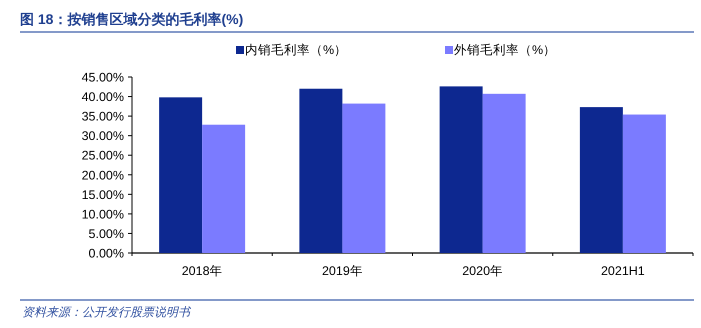  I want to click on y-tick-label: 10.00%, so click(103, 214).